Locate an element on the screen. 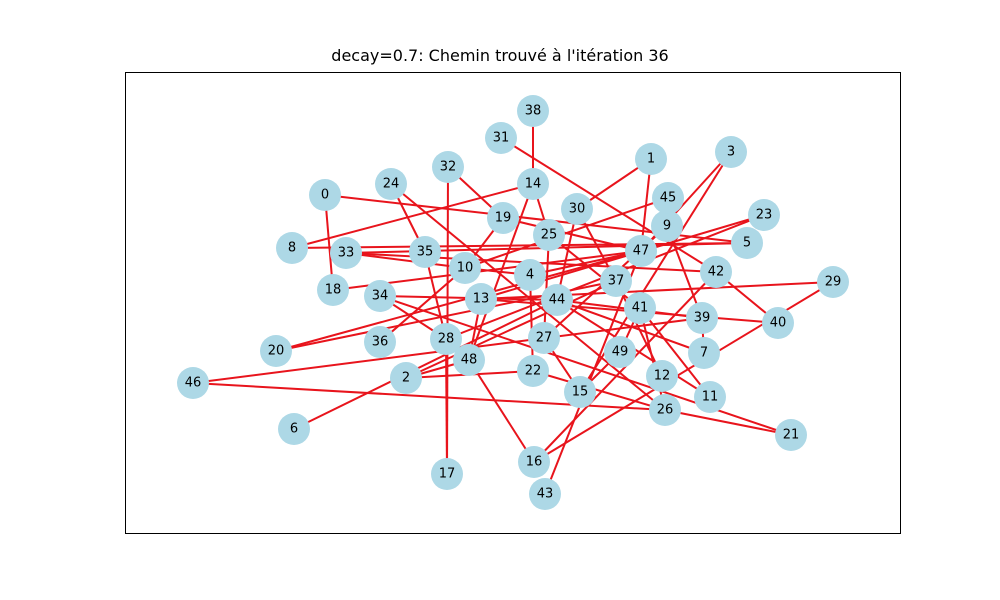 This screenshot has width=1000, height=600. node-24: 24 is located at coordinates (391, 184).